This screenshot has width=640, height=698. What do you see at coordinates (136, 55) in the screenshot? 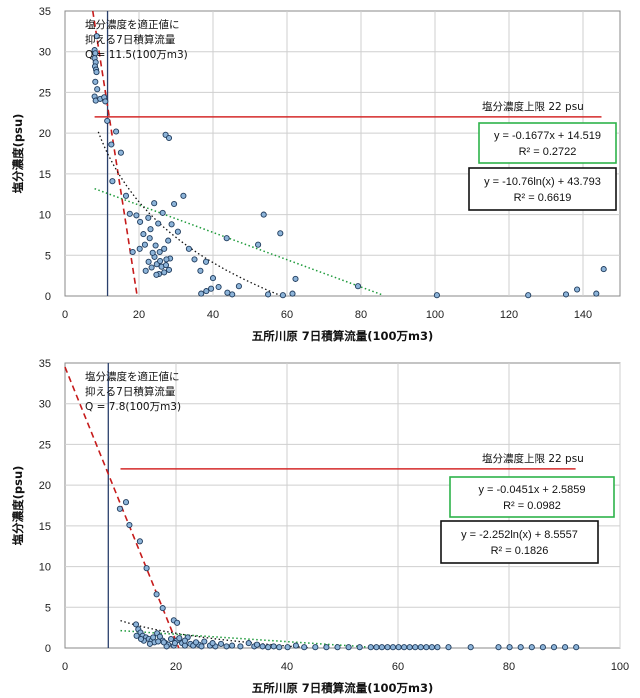
I see `annotation-line-3: Q = 11.5(100万m3)` at bounding box center [136, 55].